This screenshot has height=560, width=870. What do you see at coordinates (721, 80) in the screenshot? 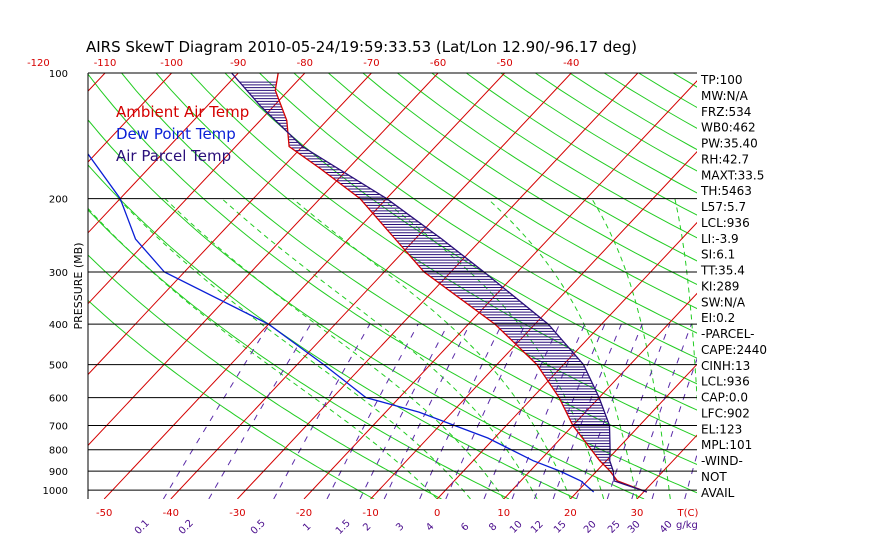
I see `parameter-label: TP:100` at bounding box center [721, 80].